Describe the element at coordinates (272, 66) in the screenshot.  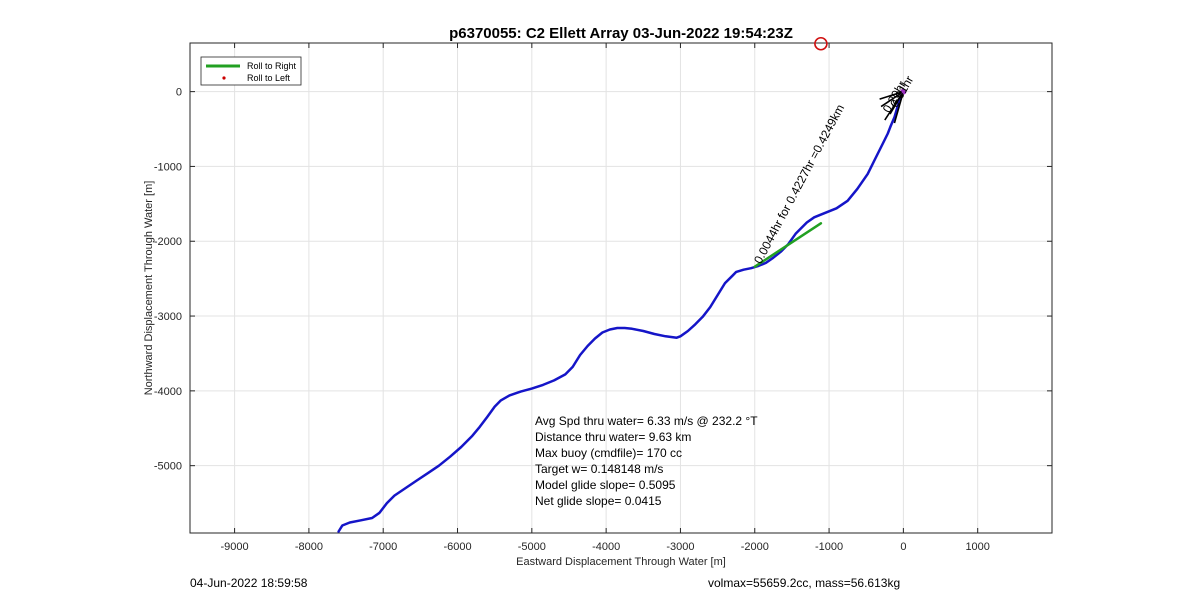
I see `legend-label: Roll to Right` at that location.